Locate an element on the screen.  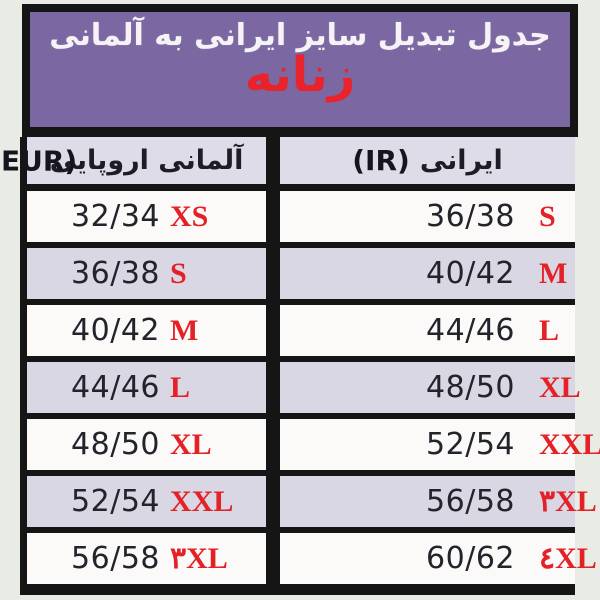
ir-size-value: 60/62 is located at coordinates (470, 558).